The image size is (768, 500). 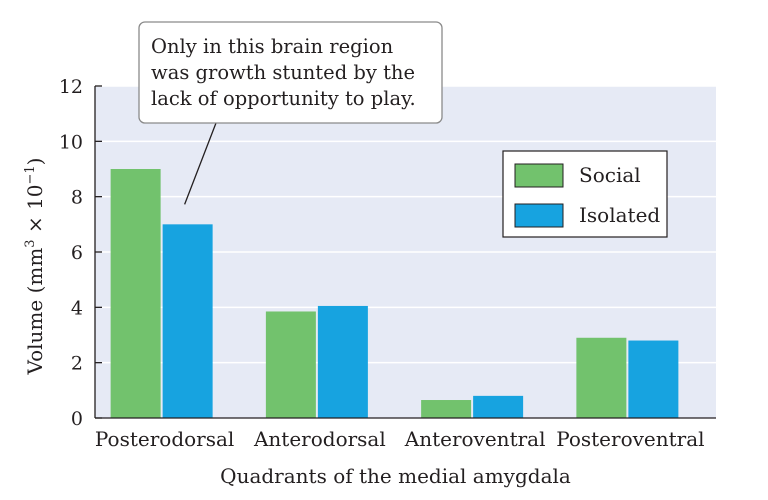 I want to click on bar-isolated-posterodorsal, so click(x=187, y=321).